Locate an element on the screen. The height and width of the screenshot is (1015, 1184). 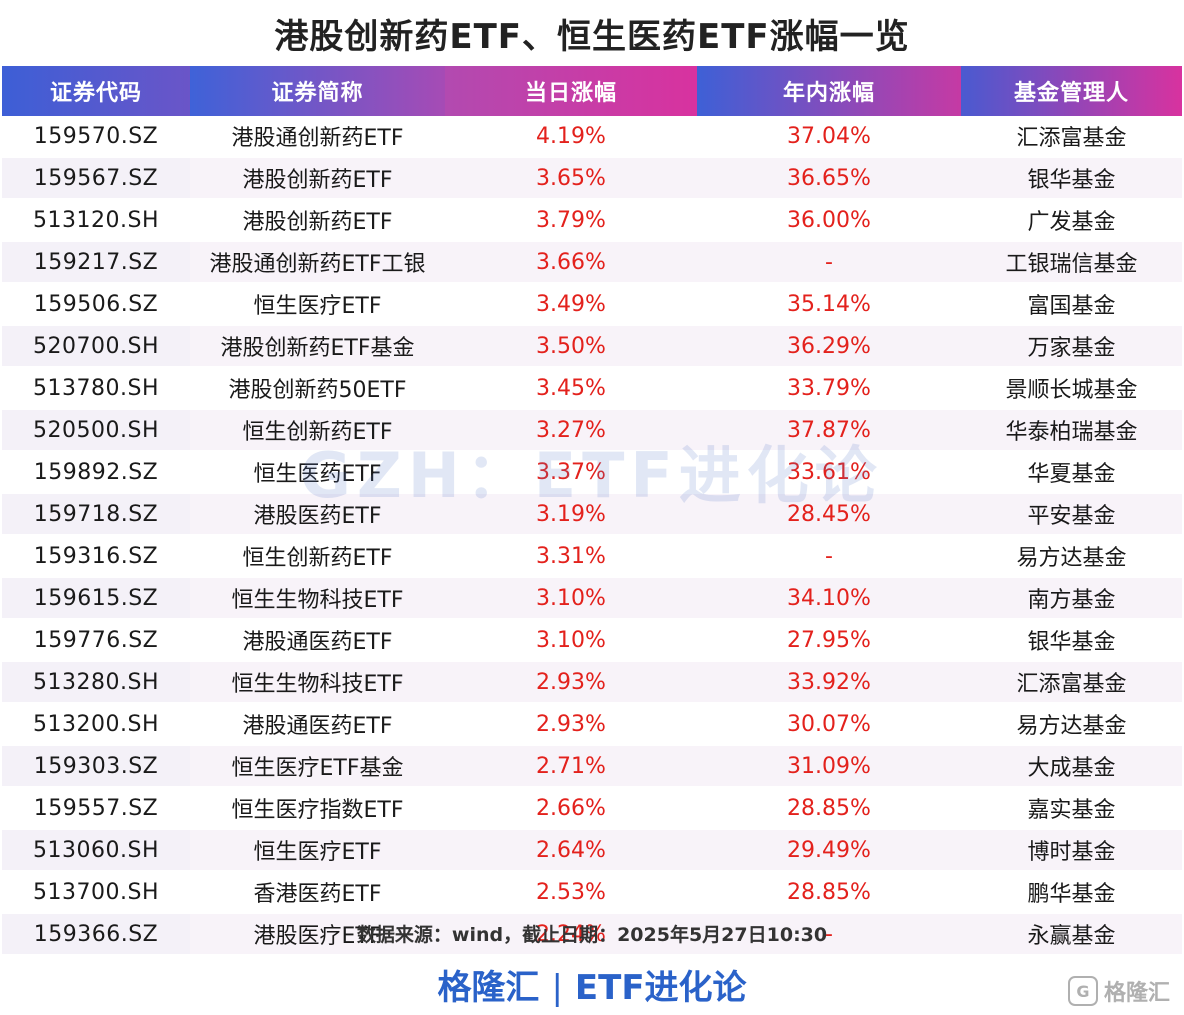
table-row: 159718.SZ 港股医药ETF 3.19% 28.45% 平安基金 is located at coordinates (592, 514).